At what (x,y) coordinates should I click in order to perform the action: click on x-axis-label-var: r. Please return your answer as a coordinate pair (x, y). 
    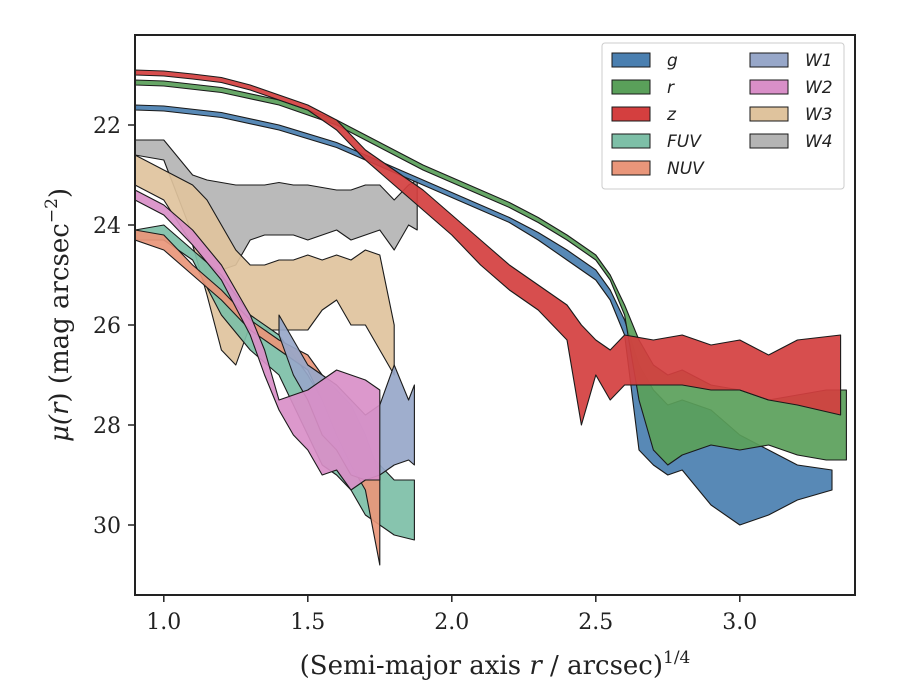
    Looking at the image, I should click on (536, 666).